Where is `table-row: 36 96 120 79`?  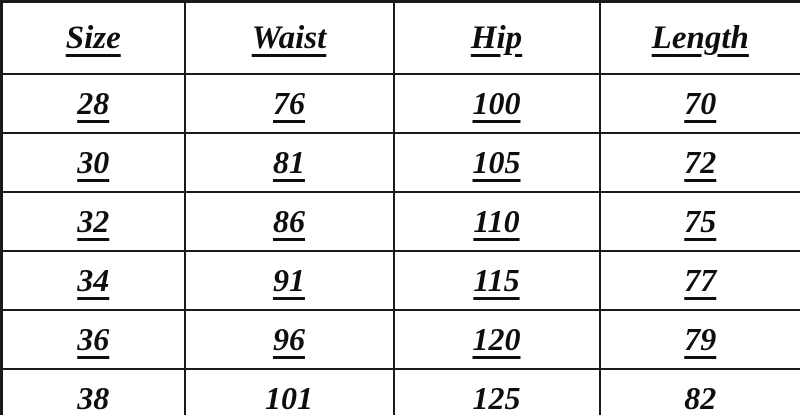
table-row: 36 96 120 79 is located at coordinates (400, 339).